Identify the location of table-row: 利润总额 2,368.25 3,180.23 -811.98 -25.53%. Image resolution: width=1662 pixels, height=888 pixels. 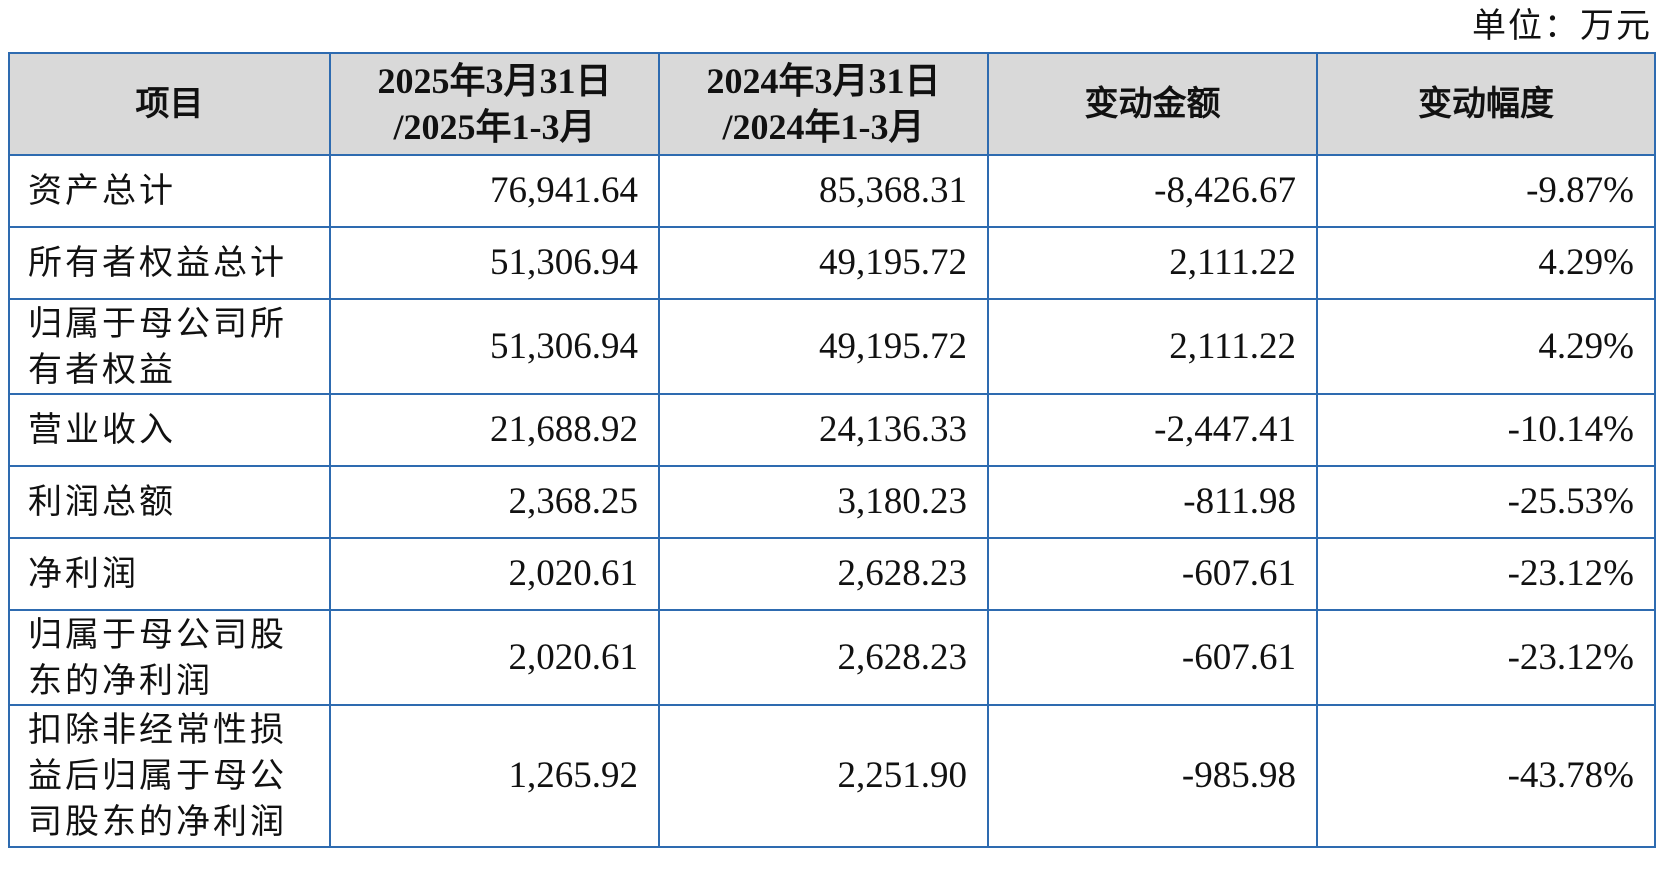
(832, 502).